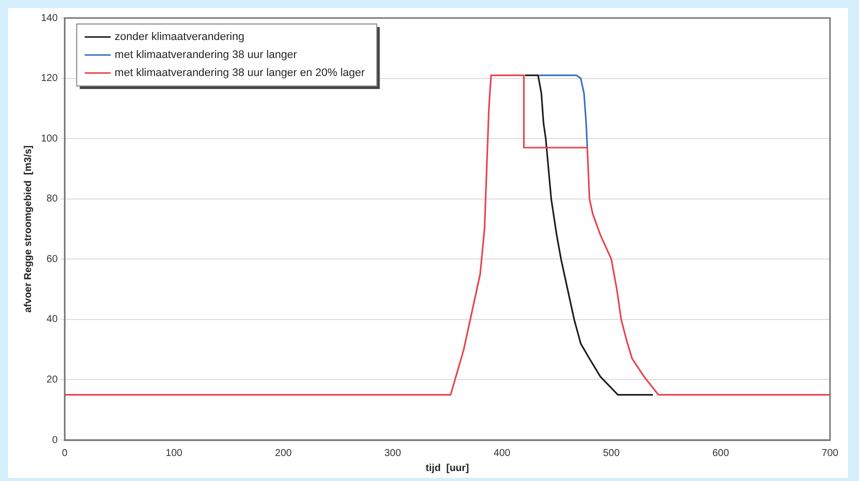  I want to click on y-tick-label: 100, so click(49, 138).